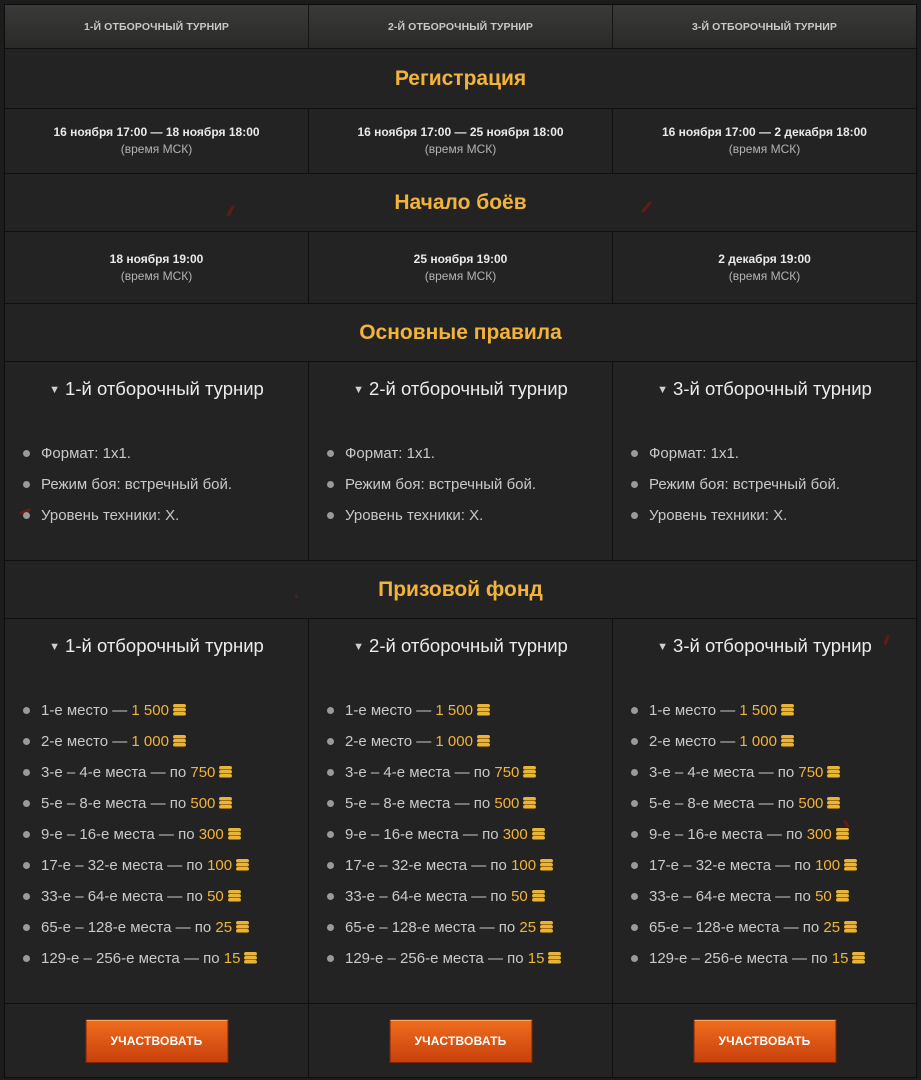  I want to click on participate-button-tournament-3: УЧАСТВОВАТЬ, so click(764, 1041).